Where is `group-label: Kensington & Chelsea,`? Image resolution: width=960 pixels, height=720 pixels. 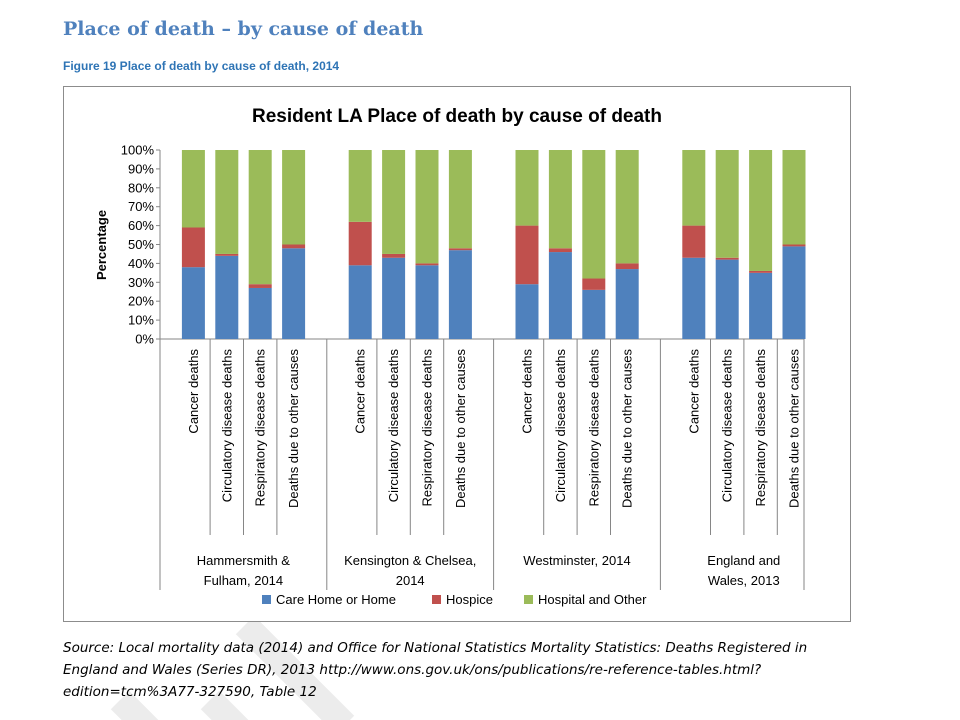 group-label: Kensington & Chelsea, is located at coordinates (410, 560).